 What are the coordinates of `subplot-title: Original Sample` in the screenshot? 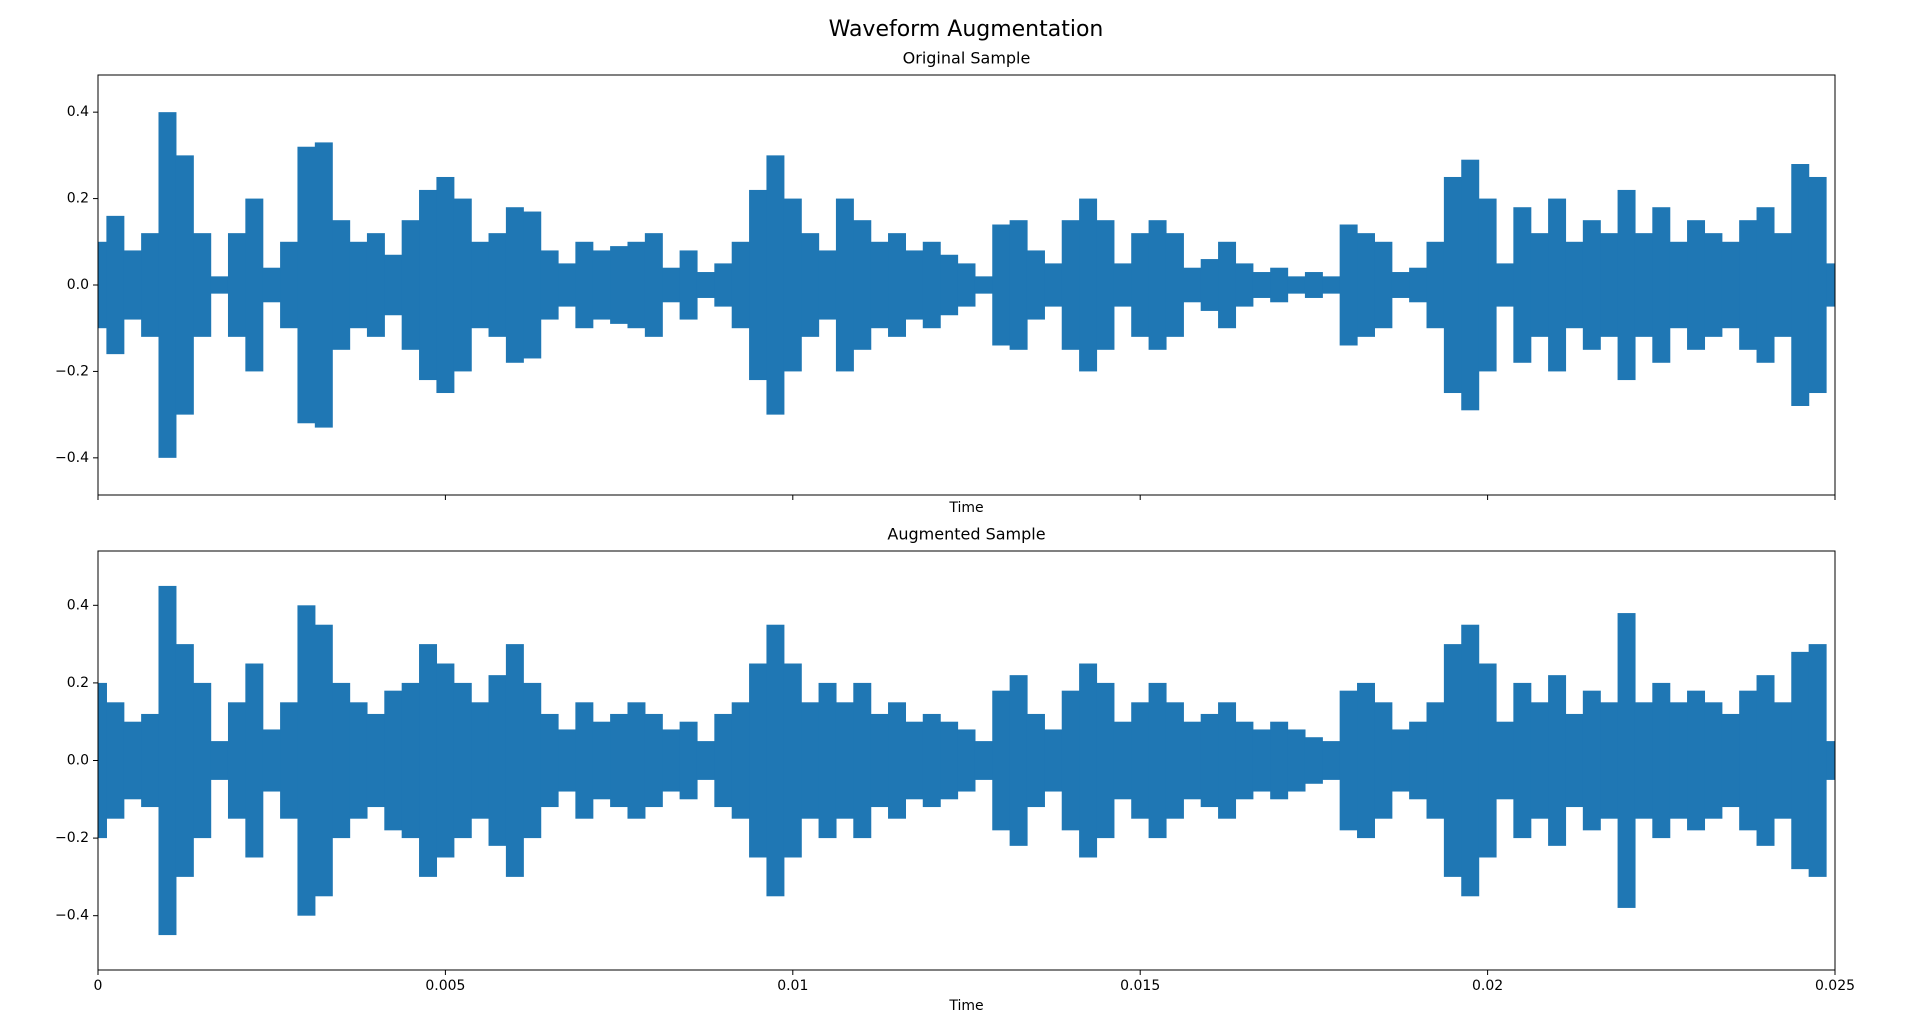 It's located at (967, 58).